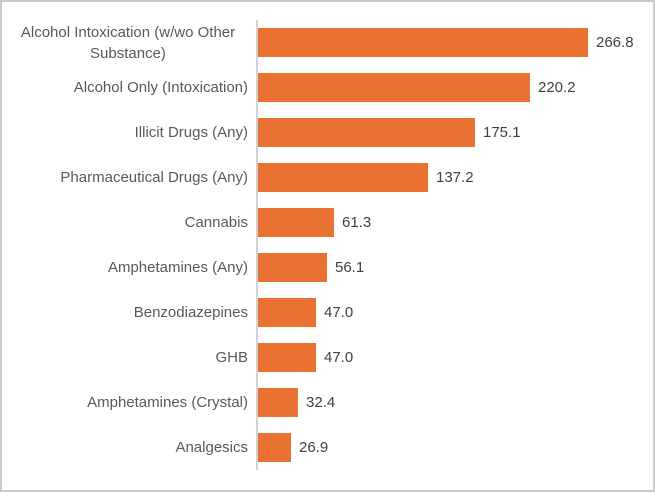  I want to click on category-label: Amphetamines (Crystal), so click(167, 402).